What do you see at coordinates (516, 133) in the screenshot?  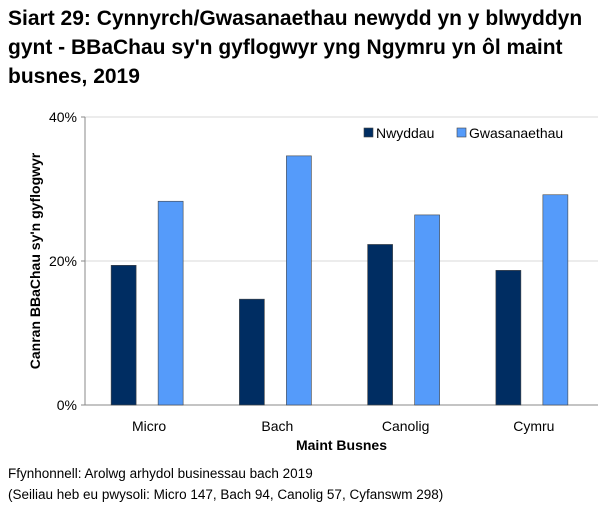 I see `legend-label-gwasanaethau: Gwasanaethau` at bounding box center [516, 133].